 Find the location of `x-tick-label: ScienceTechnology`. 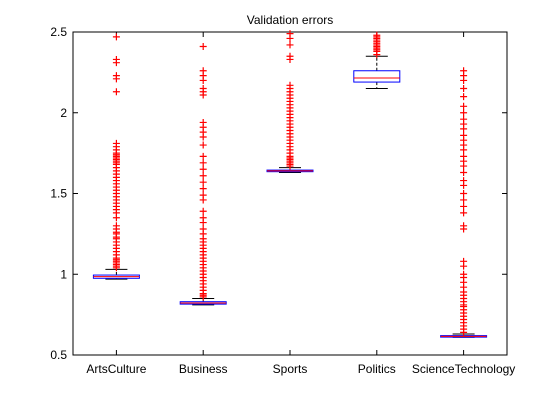

x-tick-label: ScienceTechnology is located at coordinates (463, 369).